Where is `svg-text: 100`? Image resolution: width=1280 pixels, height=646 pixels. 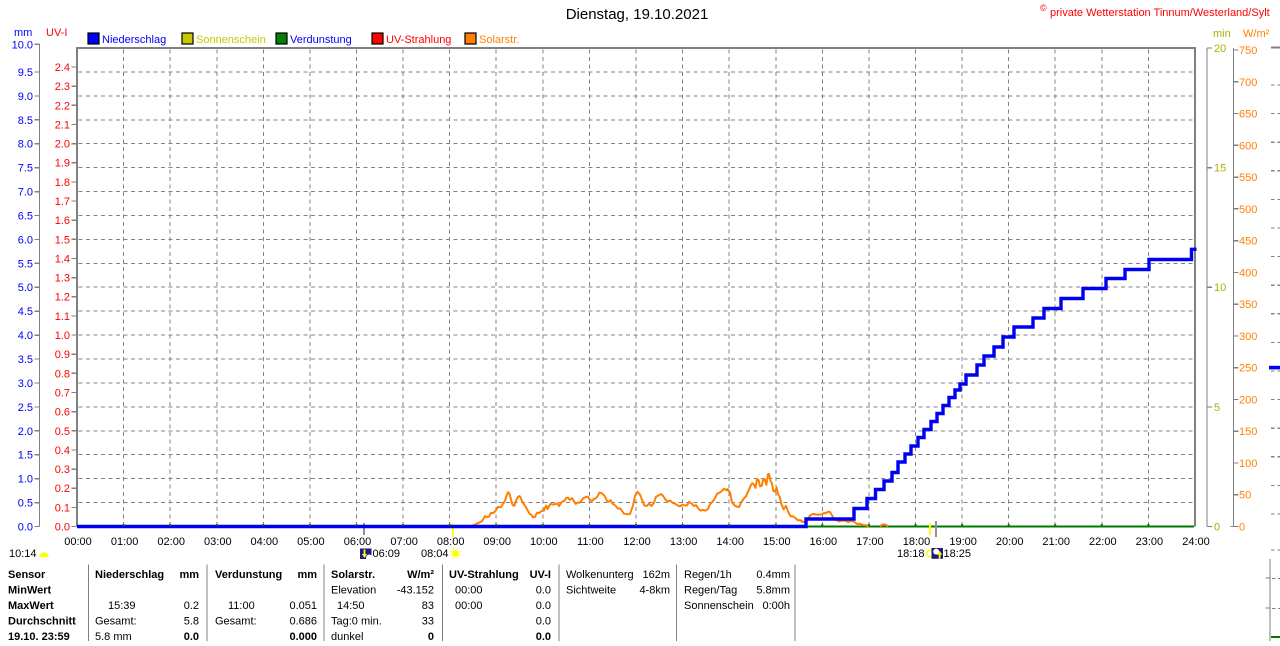 svg-text: 100 is located at coordinates (1248, 464).